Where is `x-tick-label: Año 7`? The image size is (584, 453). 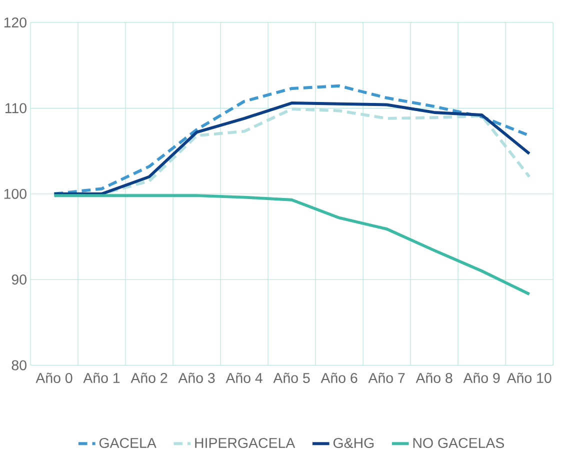 x-tick-label: Año 7 is located at coordinates (386, 377).